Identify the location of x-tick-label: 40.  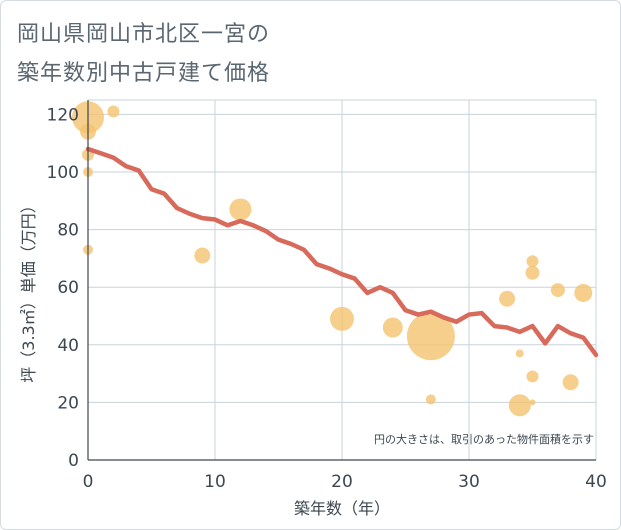
(596, 482).